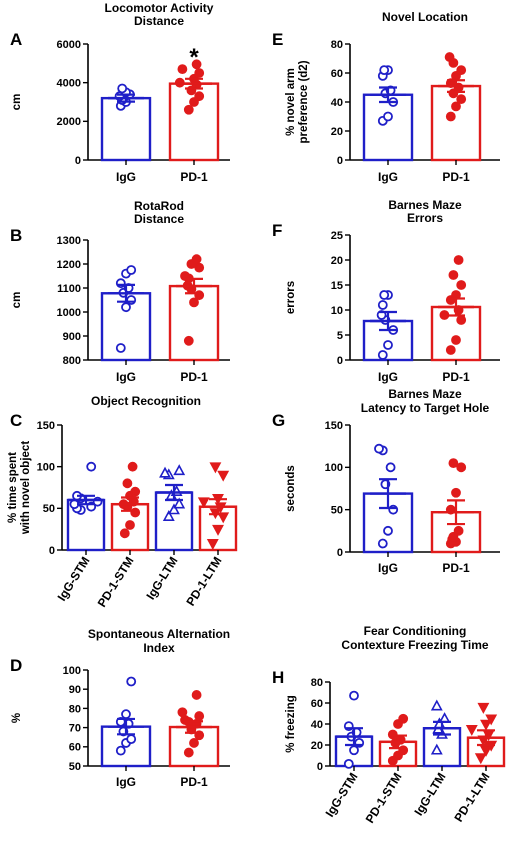  Describe the element at coordinates (75, 690) in the screenshot. I see `y-tick-label: 90` at that location.